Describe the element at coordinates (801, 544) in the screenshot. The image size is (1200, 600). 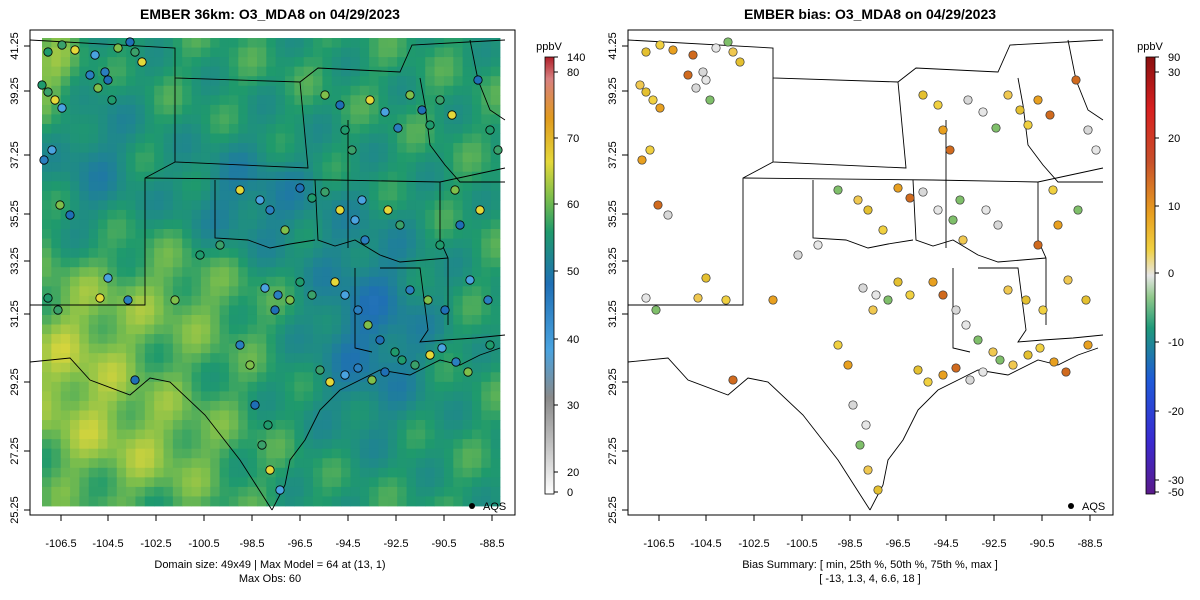
I see `right-x-tick-label: -100.5` at that location.